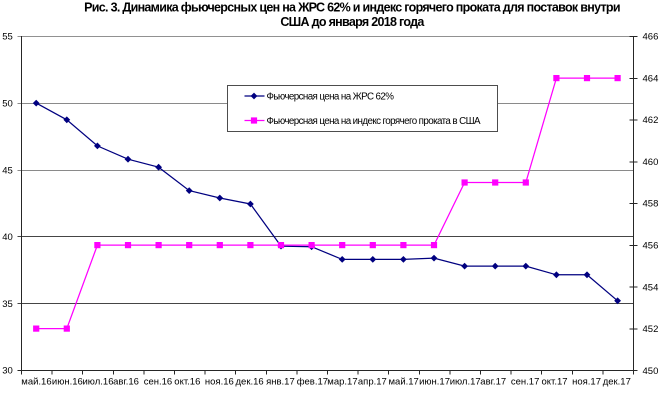 This screenshot has height=412, width=668. What do you see at coordinates (312, 382) in the screenshot?
I see `svg-text: фев.17` at bounding box center [312, 382].